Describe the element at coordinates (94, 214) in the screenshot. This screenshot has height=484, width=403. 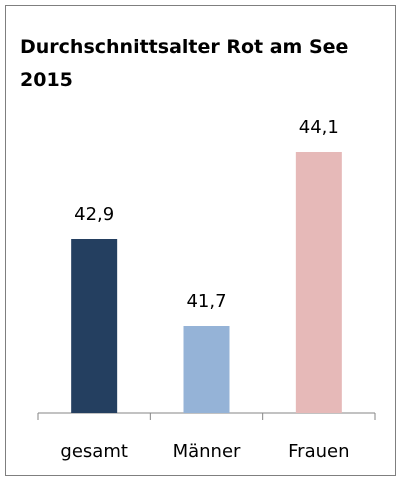
I see `value-label: 42,9` at that location.